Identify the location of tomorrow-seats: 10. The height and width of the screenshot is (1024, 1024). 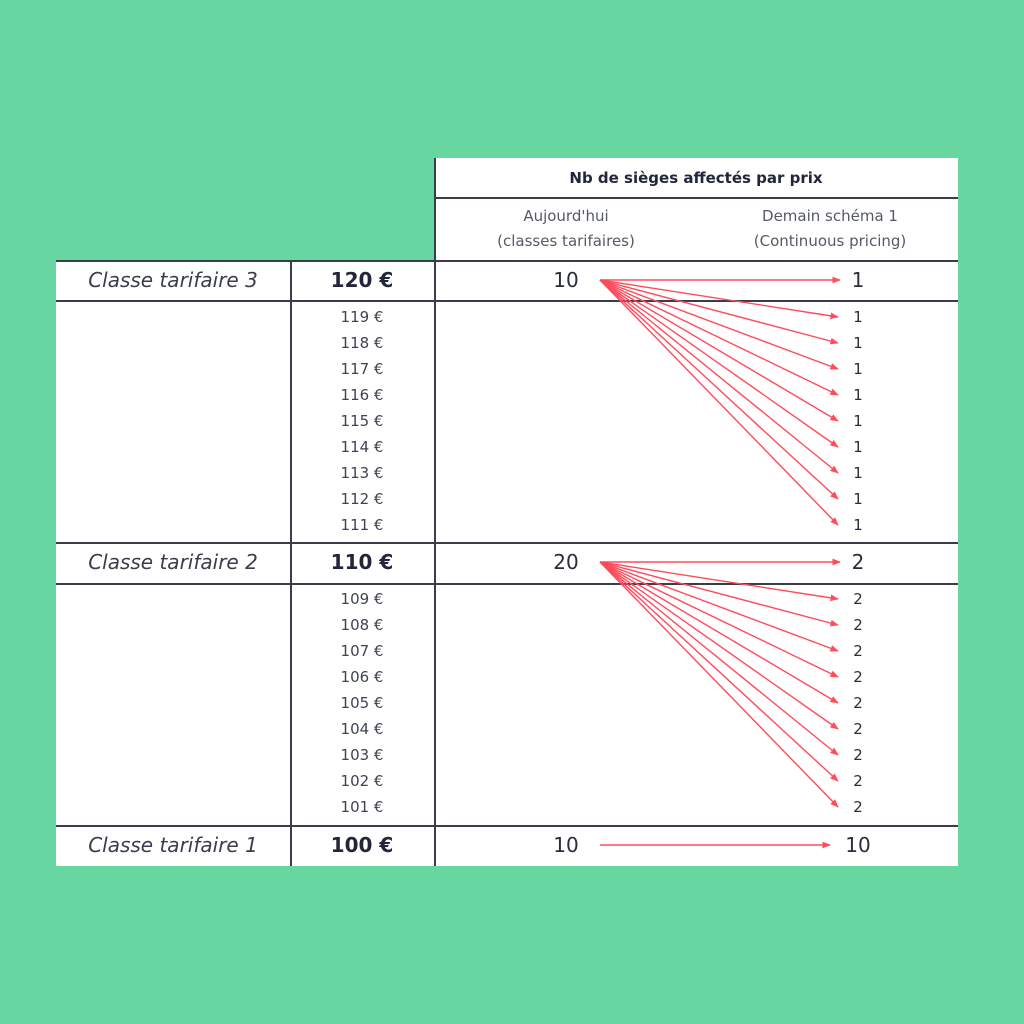
(858, 845).